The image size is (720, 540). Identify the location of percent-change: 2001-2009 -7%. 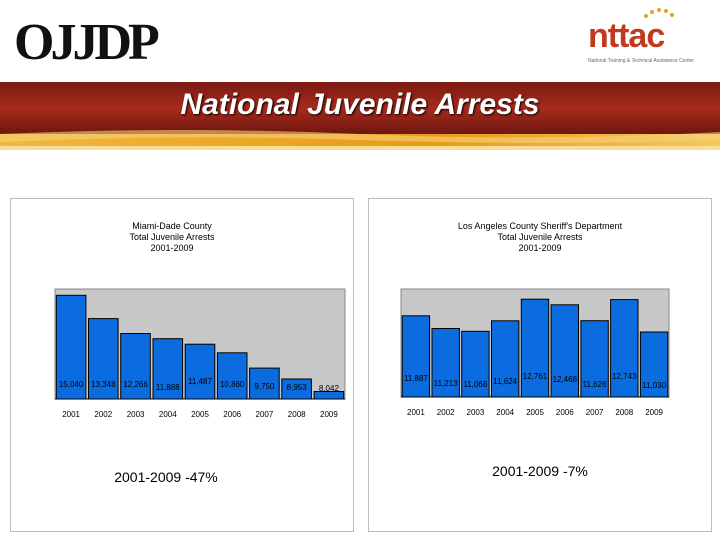
(540, 471).